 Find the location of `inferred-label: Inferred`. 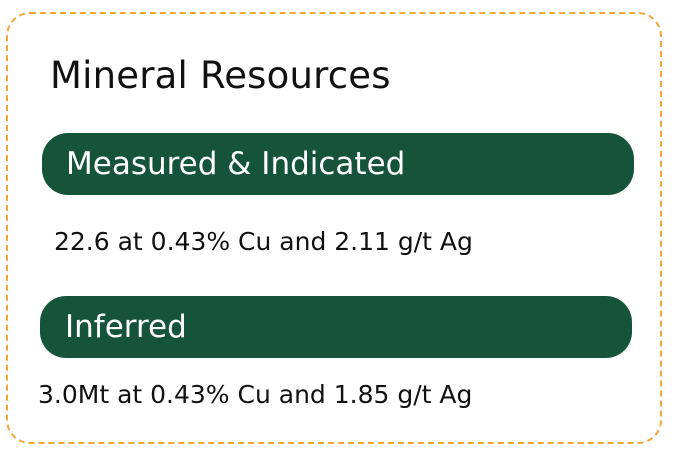

inferred-label: Inferred is located at coordinates (336, 327).